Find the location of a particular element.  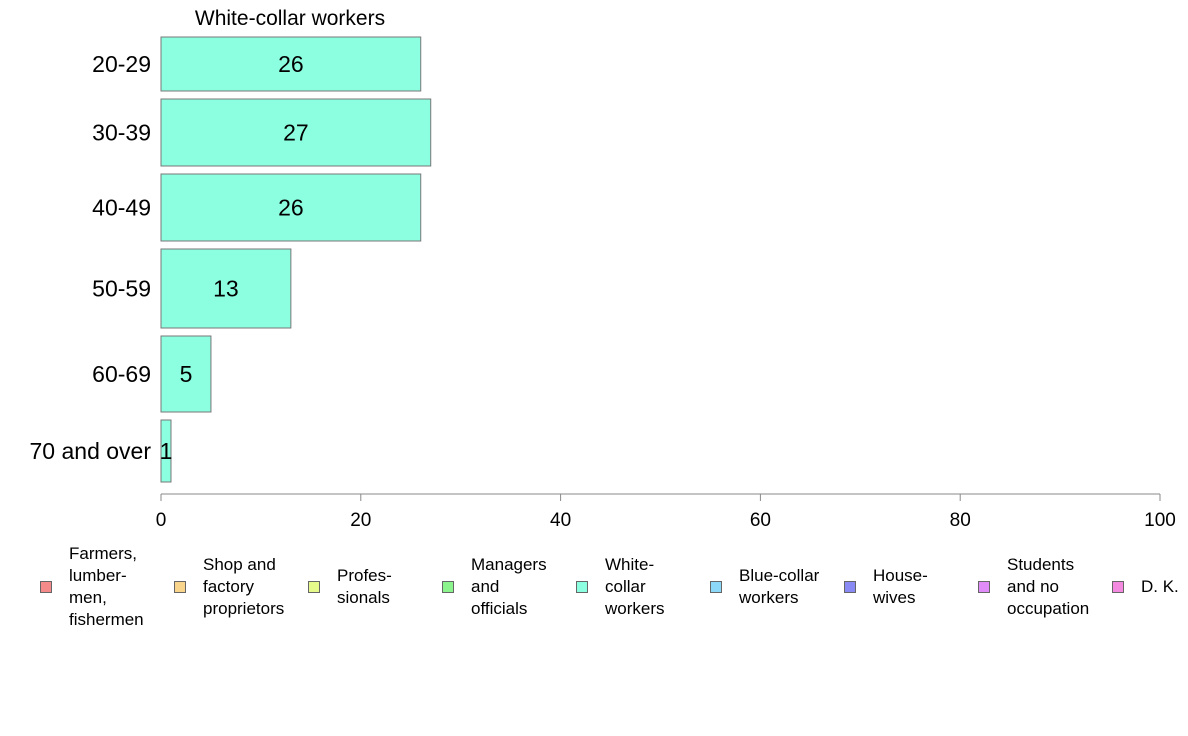

legend-label: Students and no occupation is located at coordinates (1048, 586).